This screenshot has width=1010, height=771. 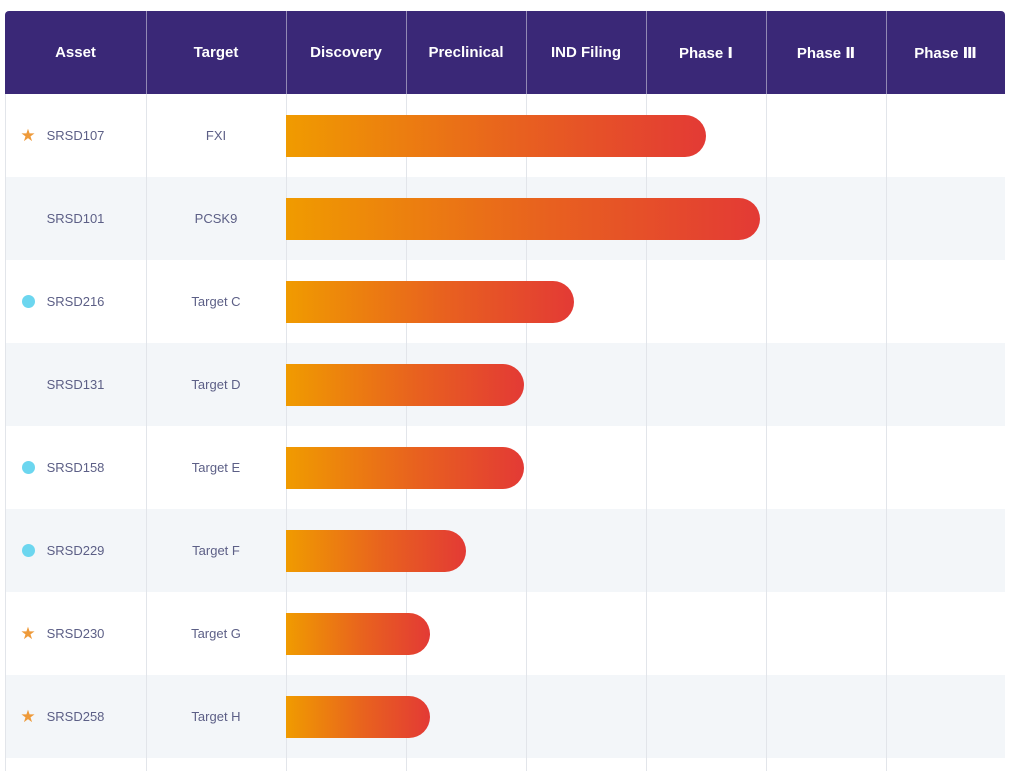 I want to click on table-row: SRSD230 ★ Target G, so click(x=505, y=633).